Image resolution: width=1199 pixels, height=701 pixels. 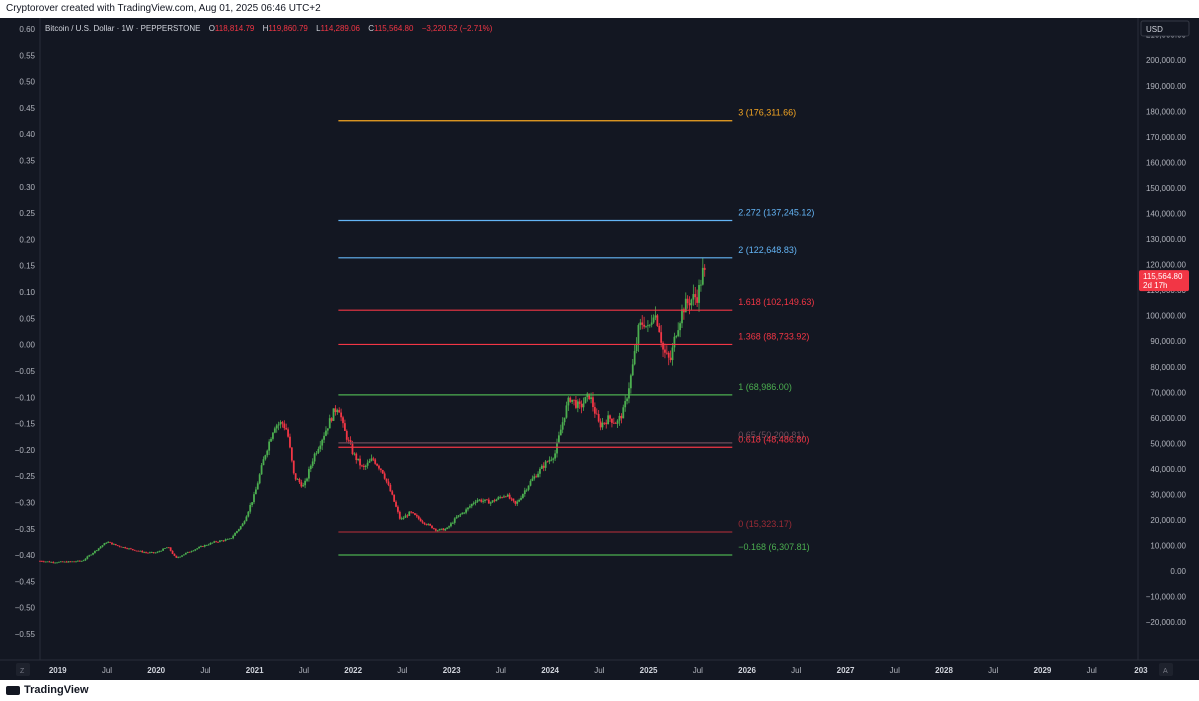 I want to click on fib-level-label: −0.168 (6,307.81), so click(x=773, y=547).